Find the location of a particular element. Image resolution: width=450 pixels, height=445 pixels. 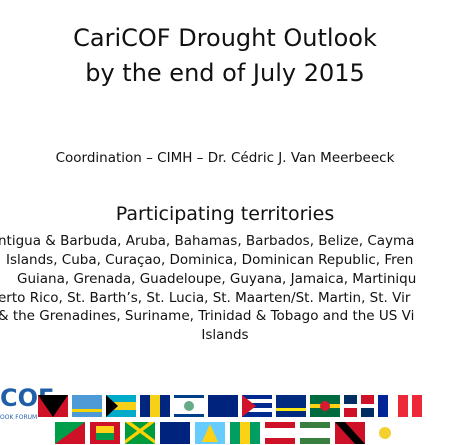

territory-line: Islands is located at coordinates (225, 335).